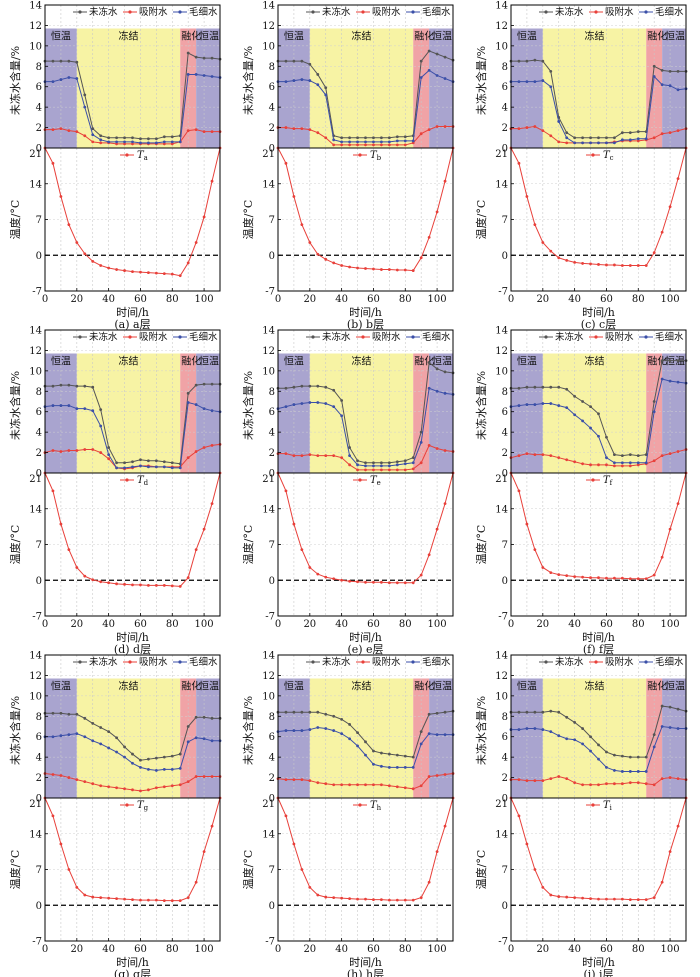 The width and height of the screenshot is (700, 977). What do you see at coordinates (505, 870) in the screenshot?
I see `y-tick-label: 7` at bounding box center [505, 870].